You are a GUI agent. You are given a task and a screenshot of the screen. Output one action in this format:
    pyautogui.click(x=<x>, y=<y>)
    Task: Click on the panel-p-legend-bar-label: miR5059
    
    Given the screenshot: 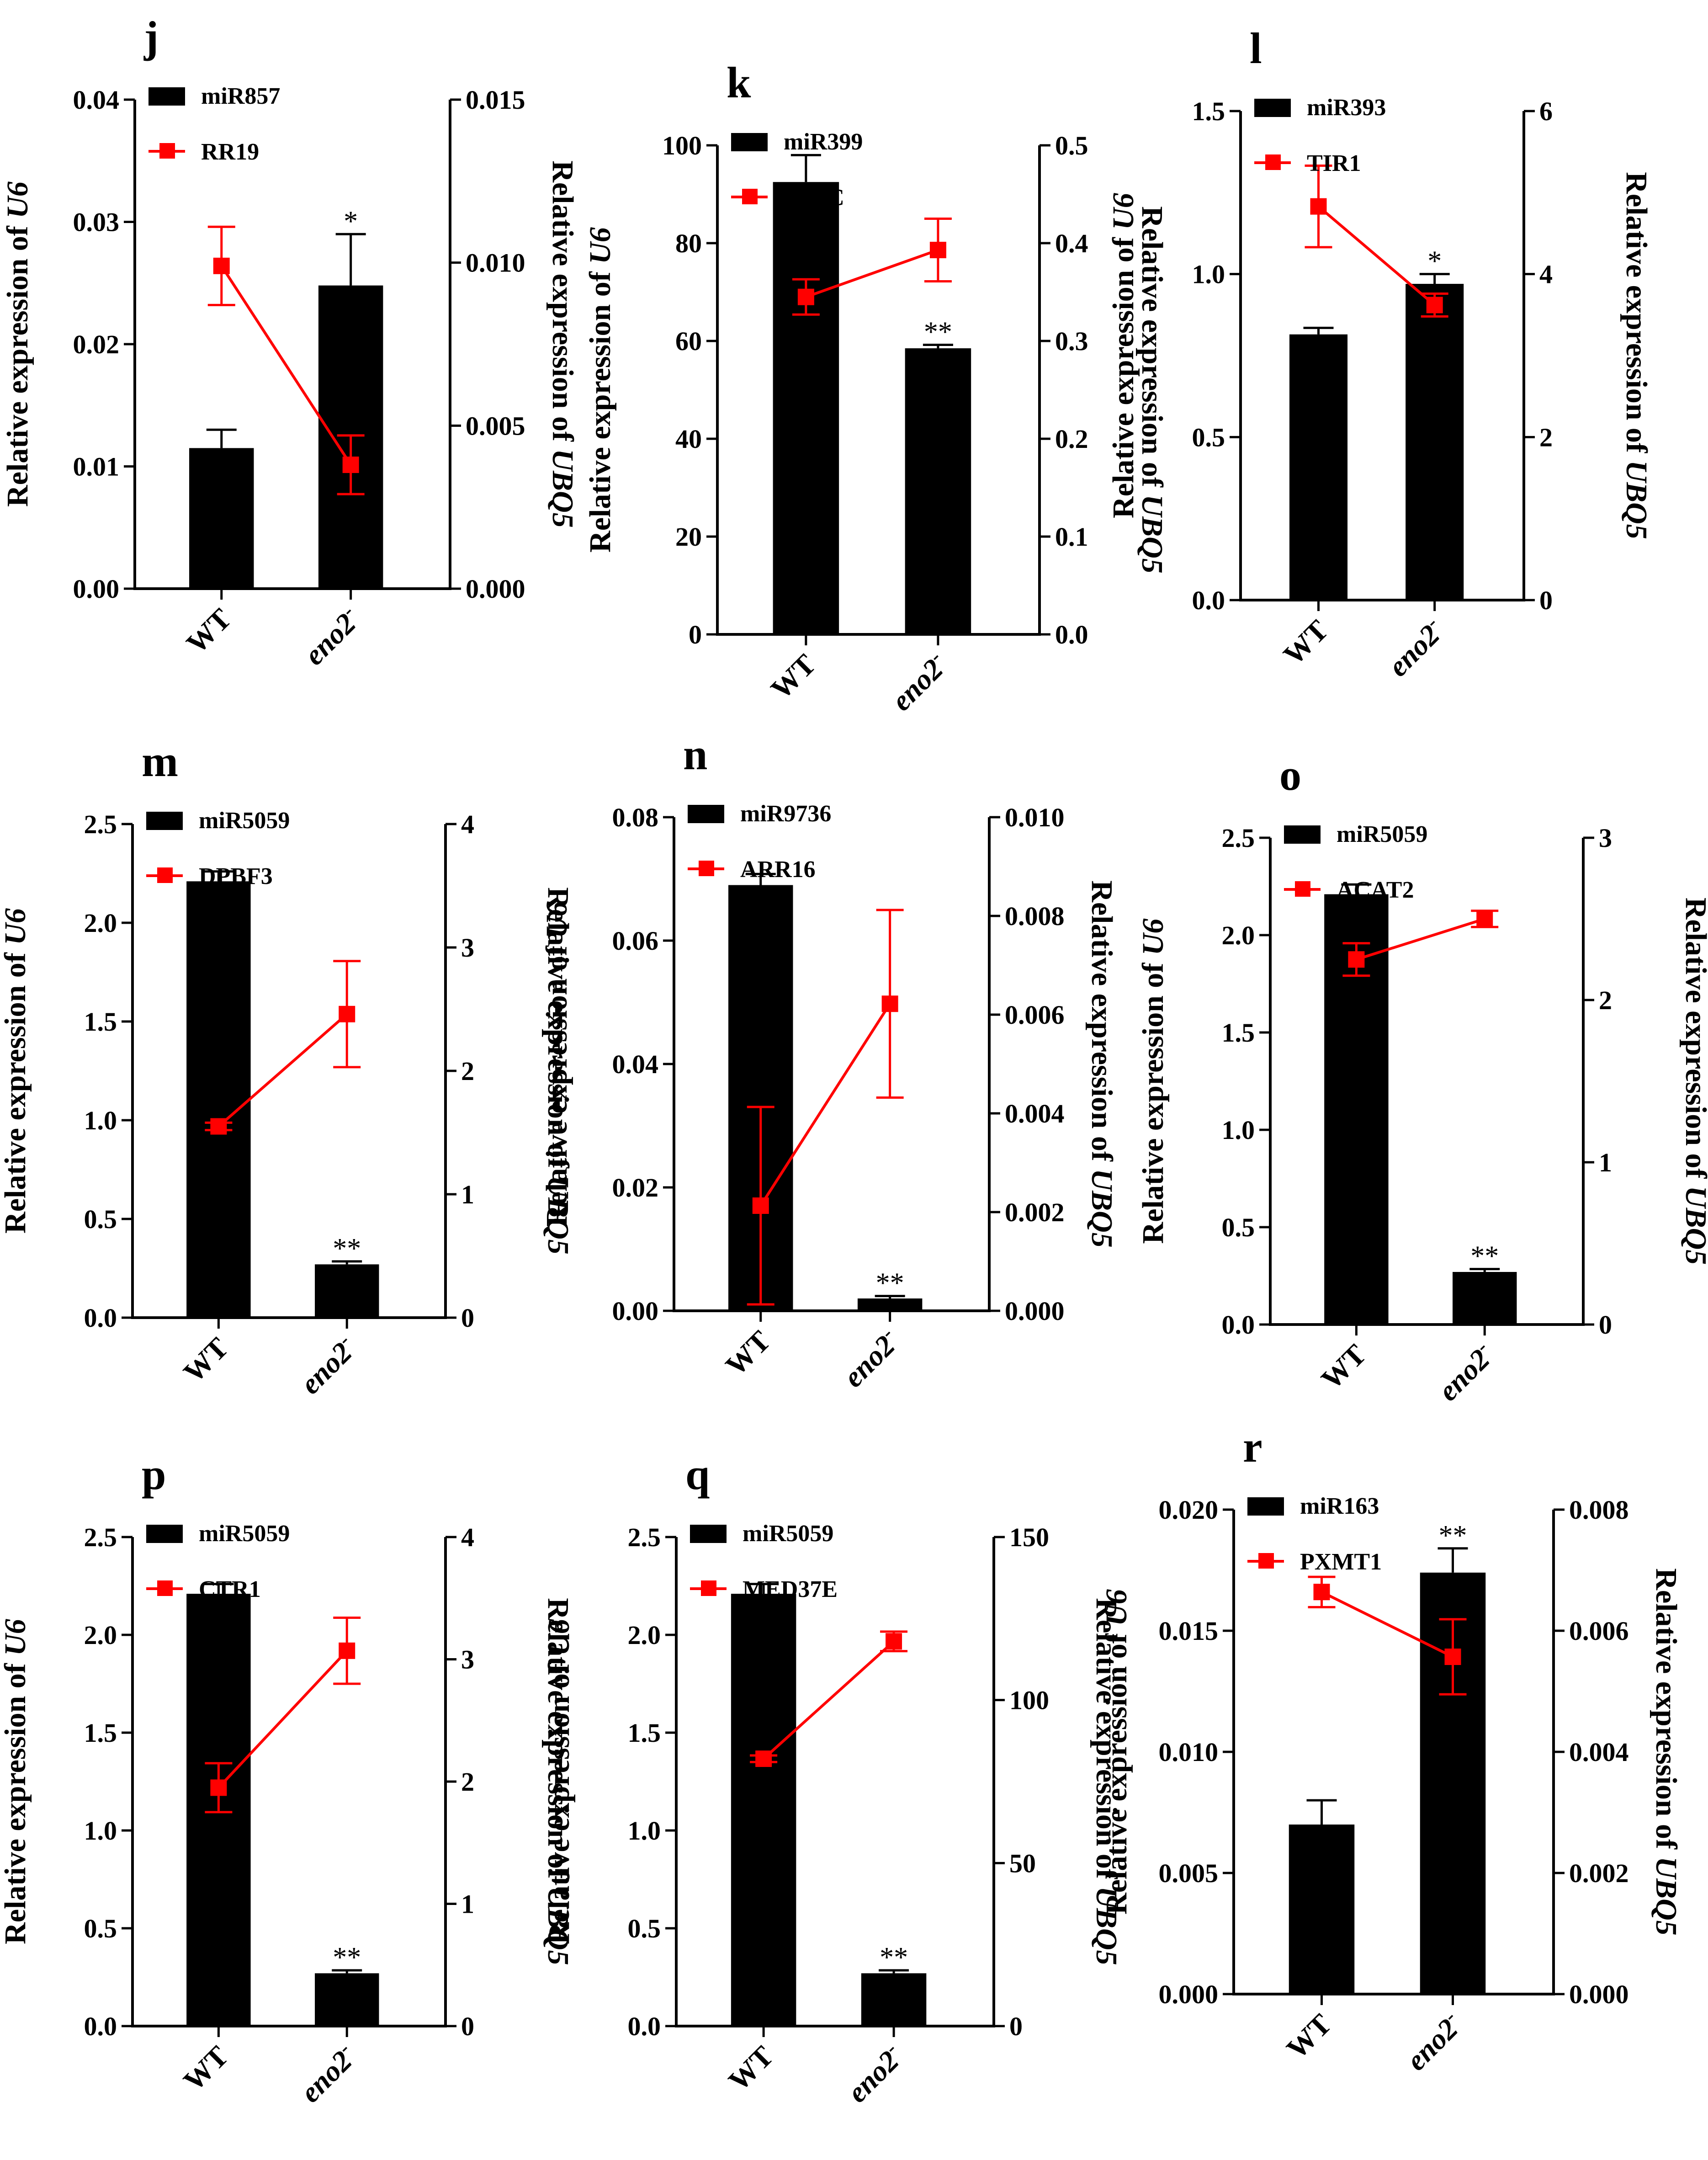 What is the action you would take?
    pyautogui.click(x=244, y=1534)
    